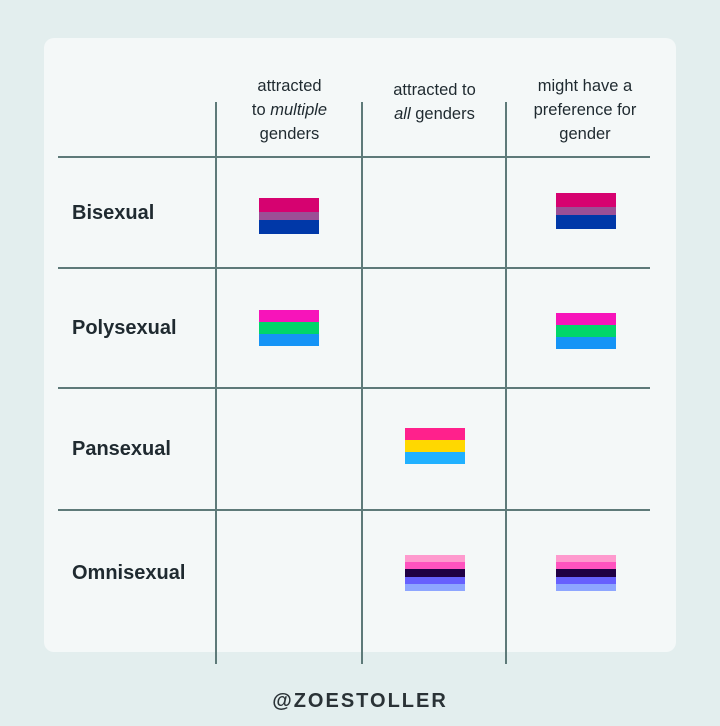 This screenshot has height=726, width=720. Describe the element at coordinates (129, 572) in the screenshot. I see `row-header-omnisexual: Omnisexual` at that location.